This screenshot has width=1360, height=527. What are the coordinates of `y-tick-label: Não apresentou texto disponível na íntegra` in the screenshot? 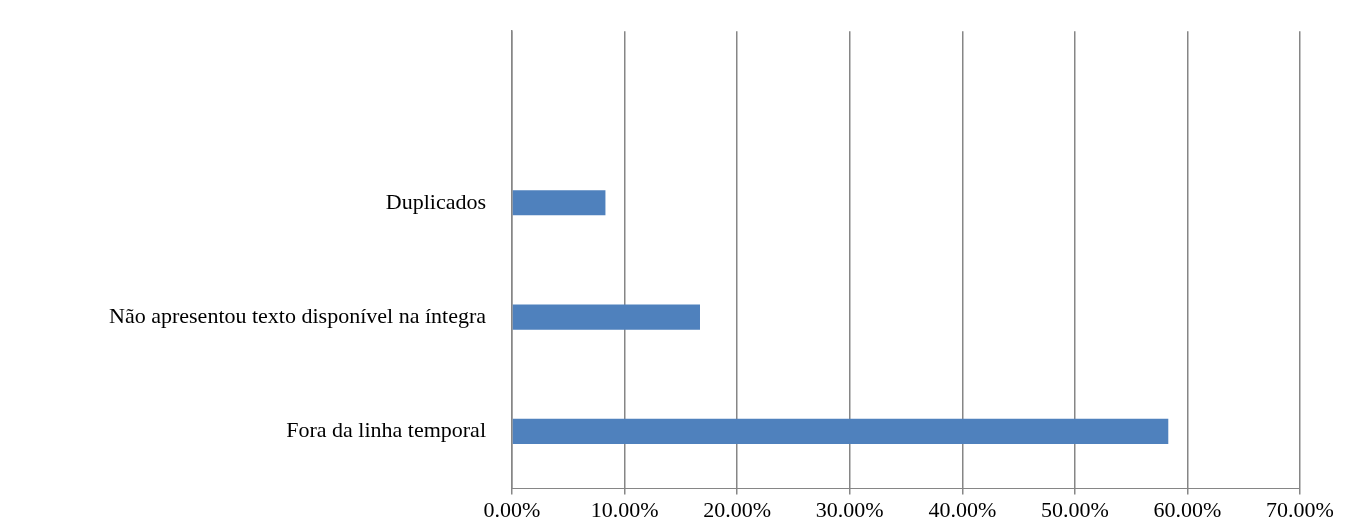 It's located at (298, 315).